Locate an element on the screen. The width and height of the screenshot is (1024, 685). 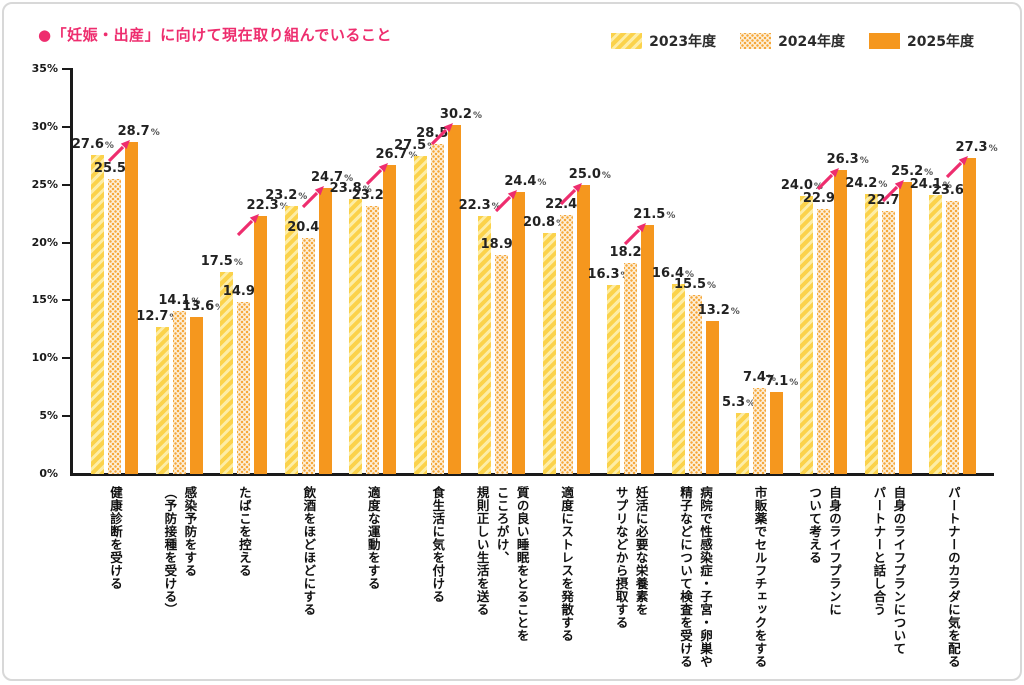
bar-group: 27.6%25.5%28.7% is located at coordinates (116, 271).